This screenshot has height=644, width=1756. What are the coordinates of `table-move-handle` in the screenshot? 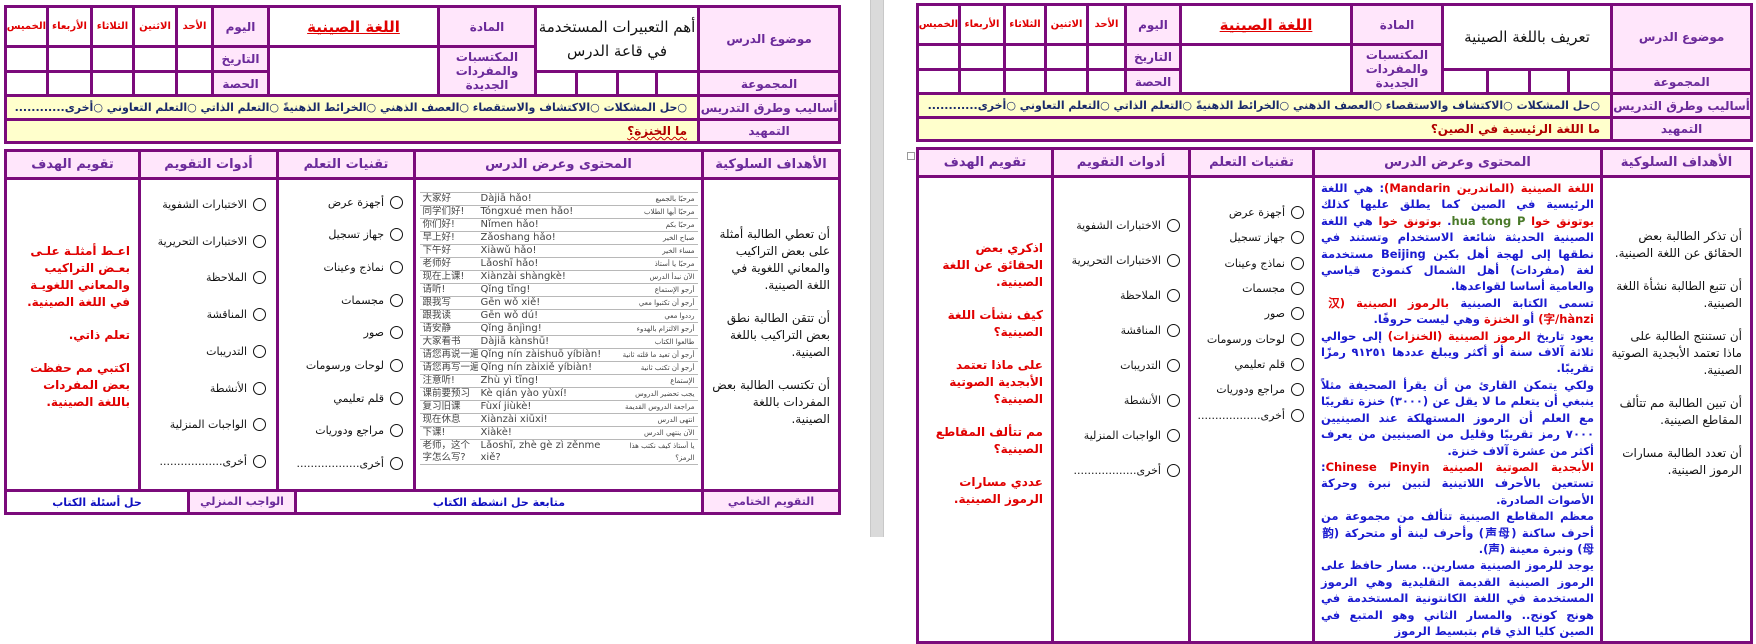 It's located at (911, 156).